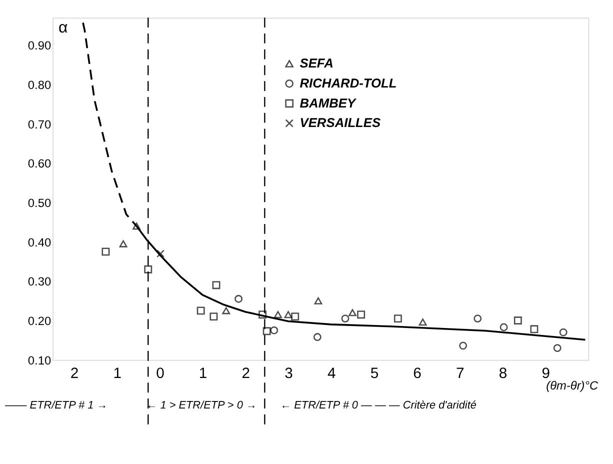  What do you see at coordinates (460, 374) in the screenshot?
I see `x-tick-label: 7` at bounding box center [460, 374].